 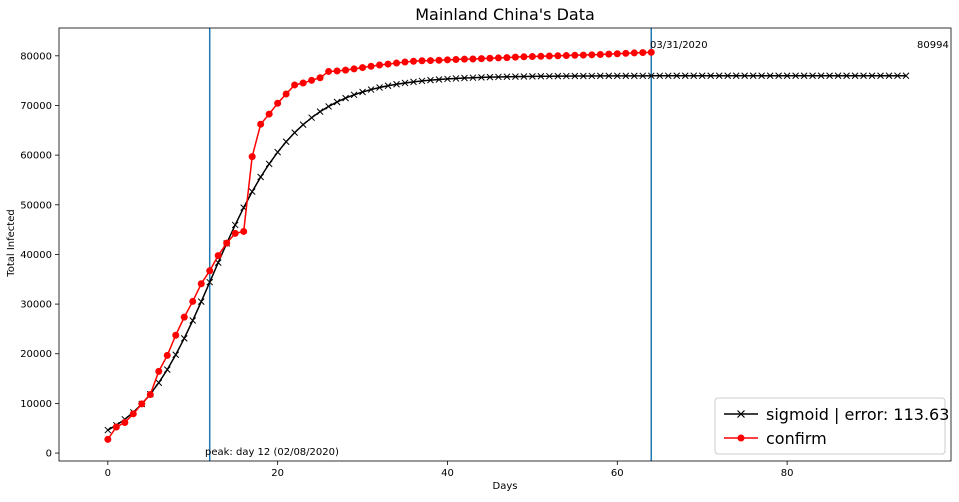 I want to click on legend-sigmoid-marker, so click(x=741, y=414).